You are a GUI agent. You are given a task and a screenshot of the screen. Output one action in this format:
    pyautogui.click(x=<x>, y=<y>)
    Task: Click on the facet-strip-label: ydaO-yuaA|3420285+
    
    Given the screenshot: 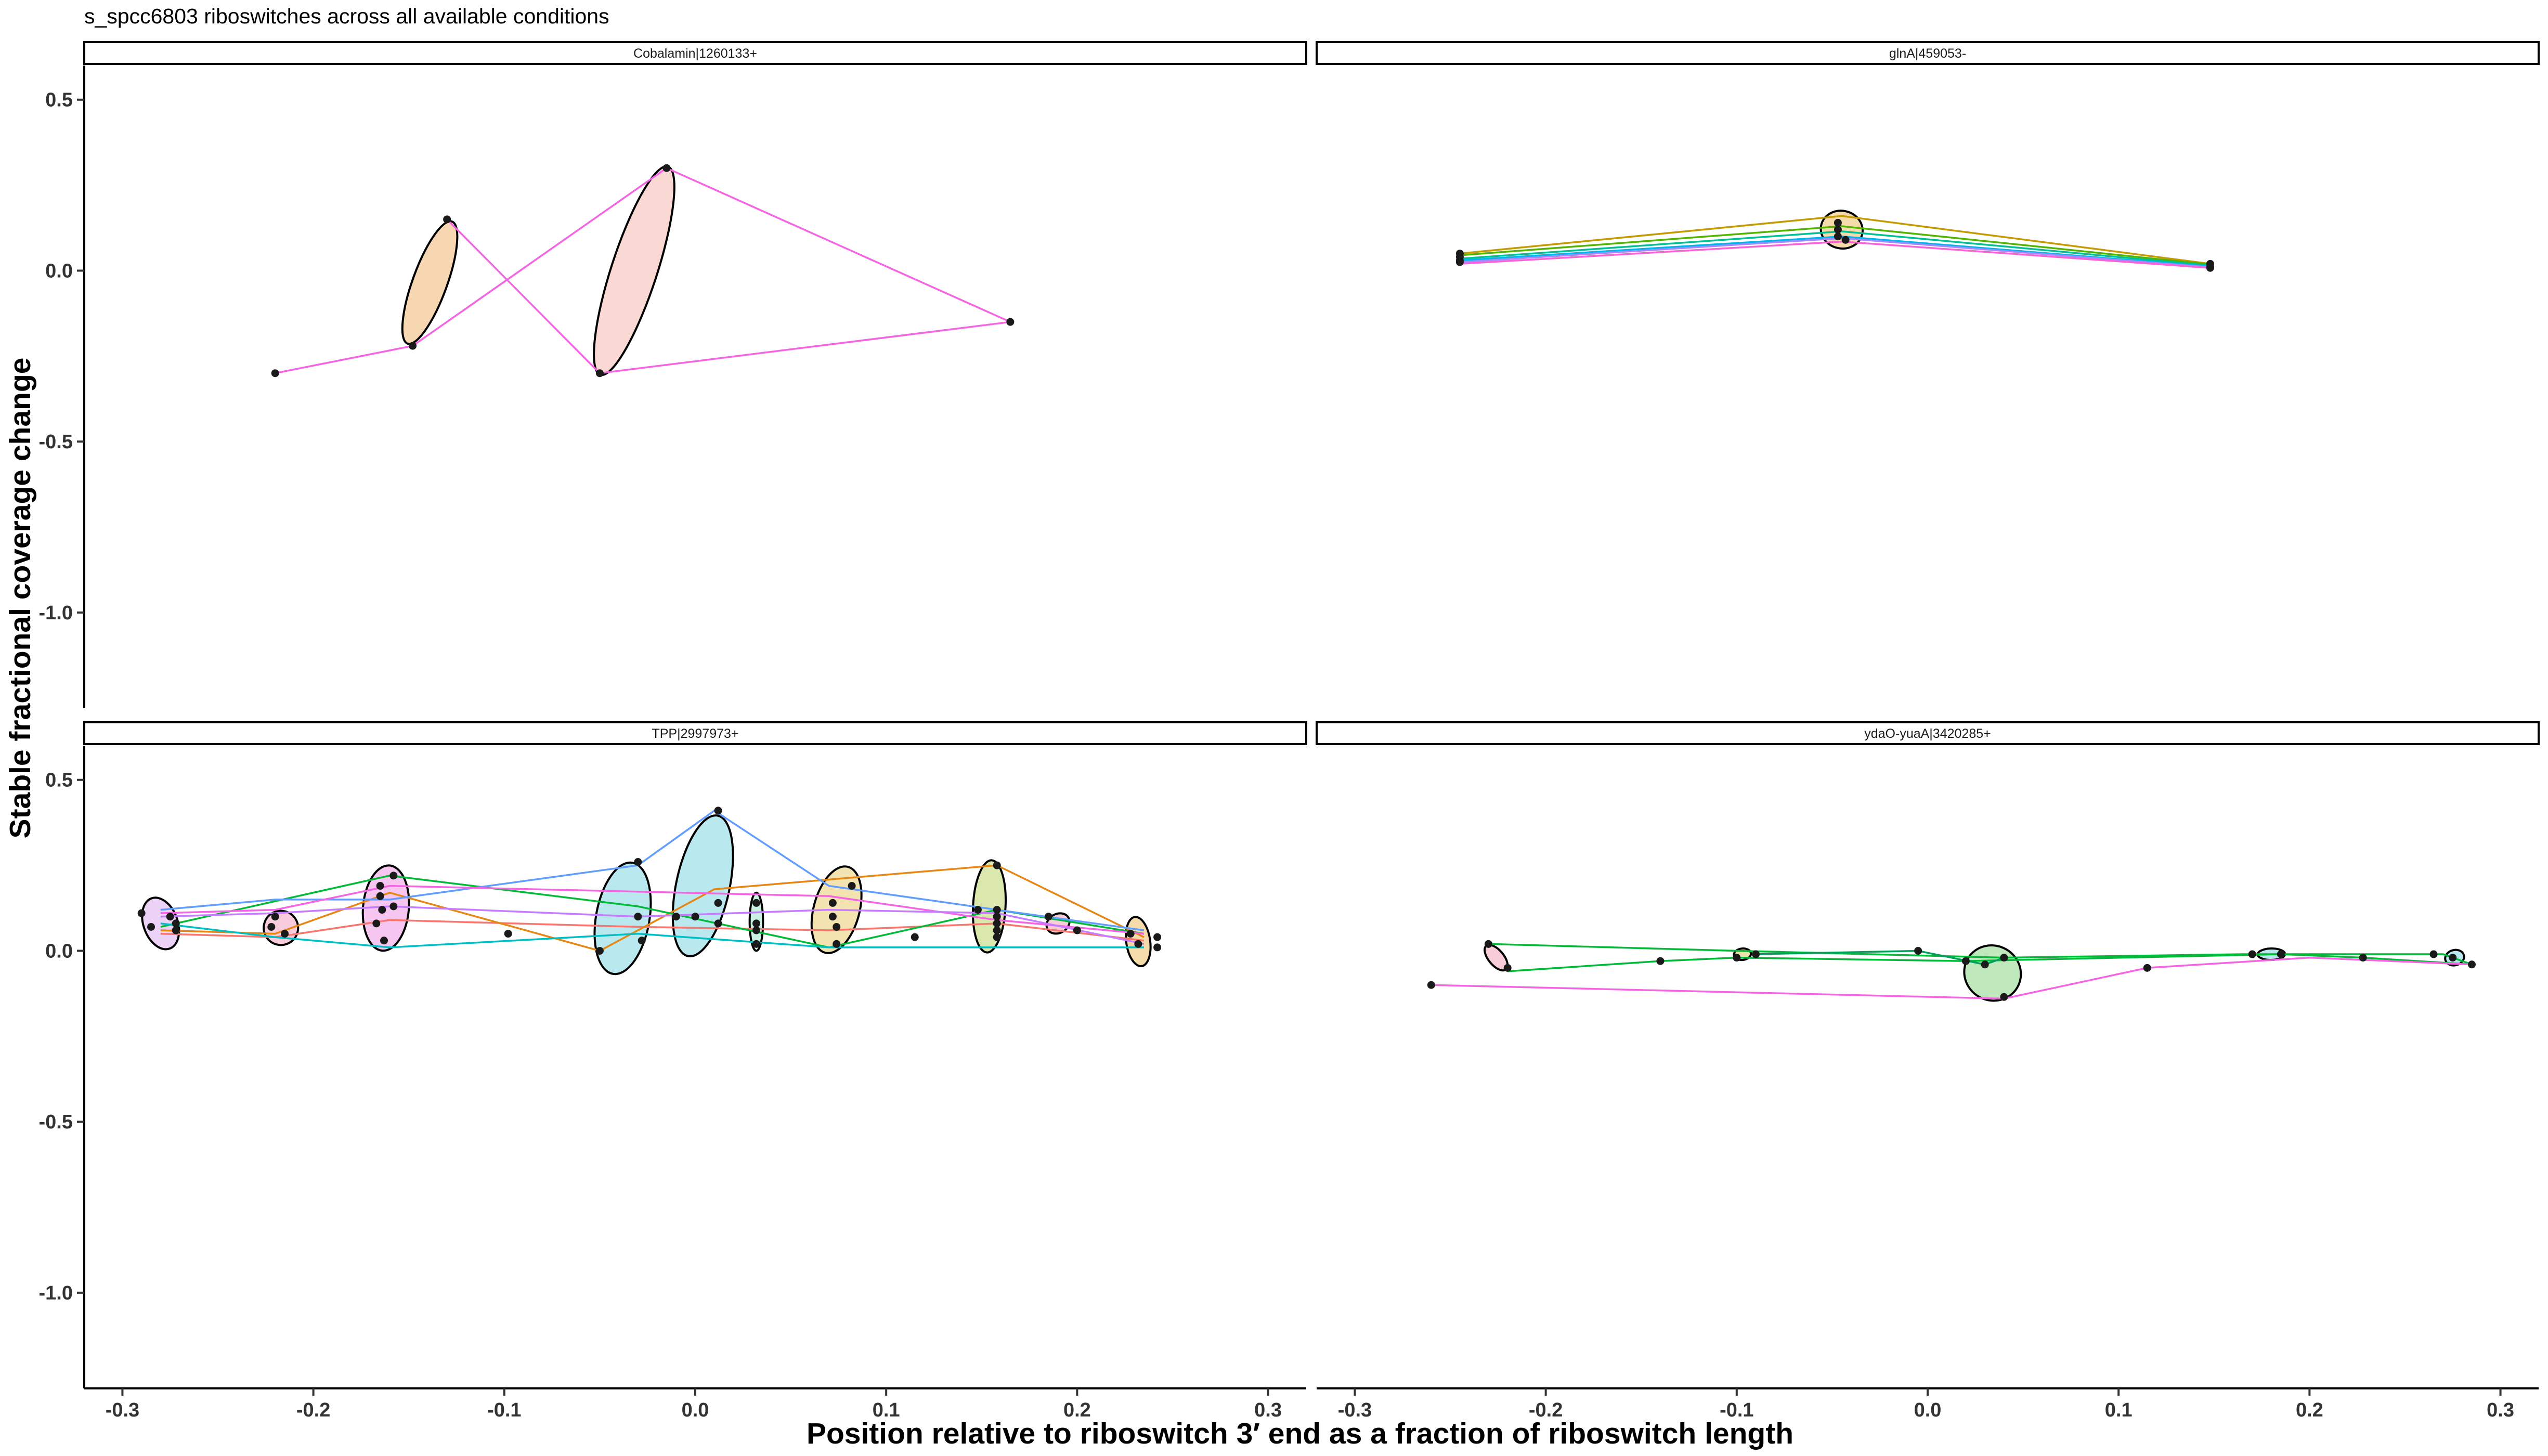 What is the action you would take?
    pyautogui.click(x=1928, y=733)
    